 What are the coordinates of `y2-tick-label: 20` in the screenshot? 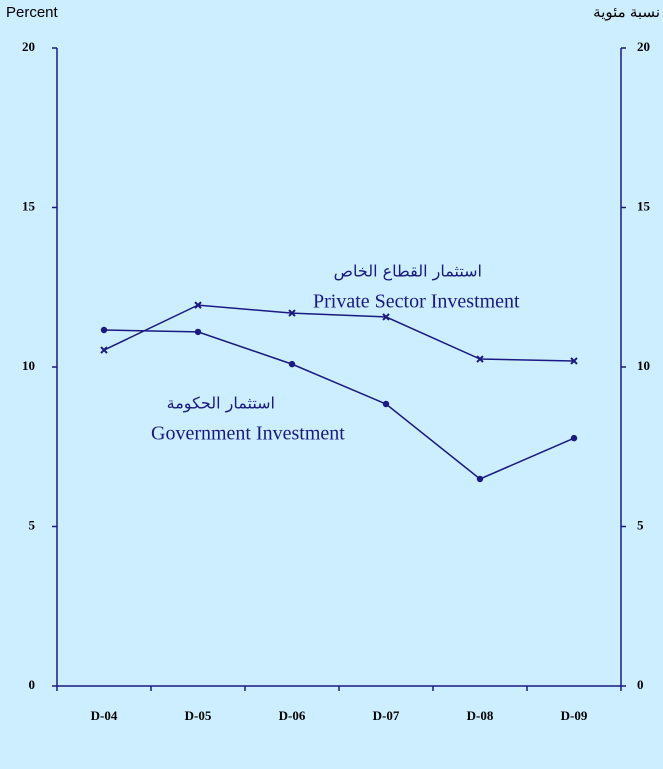 It's located at (643, 46).